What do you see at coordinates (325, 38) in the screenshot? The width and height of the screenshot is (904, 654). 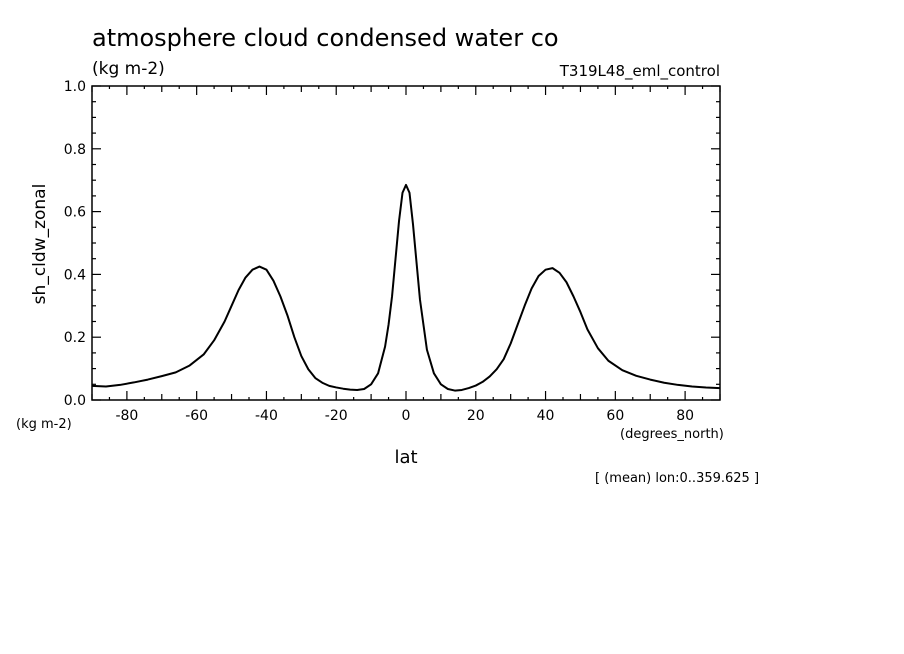 I see `chart-title: atmosphere cloud condensed water co` at bounding box center [325, 38].